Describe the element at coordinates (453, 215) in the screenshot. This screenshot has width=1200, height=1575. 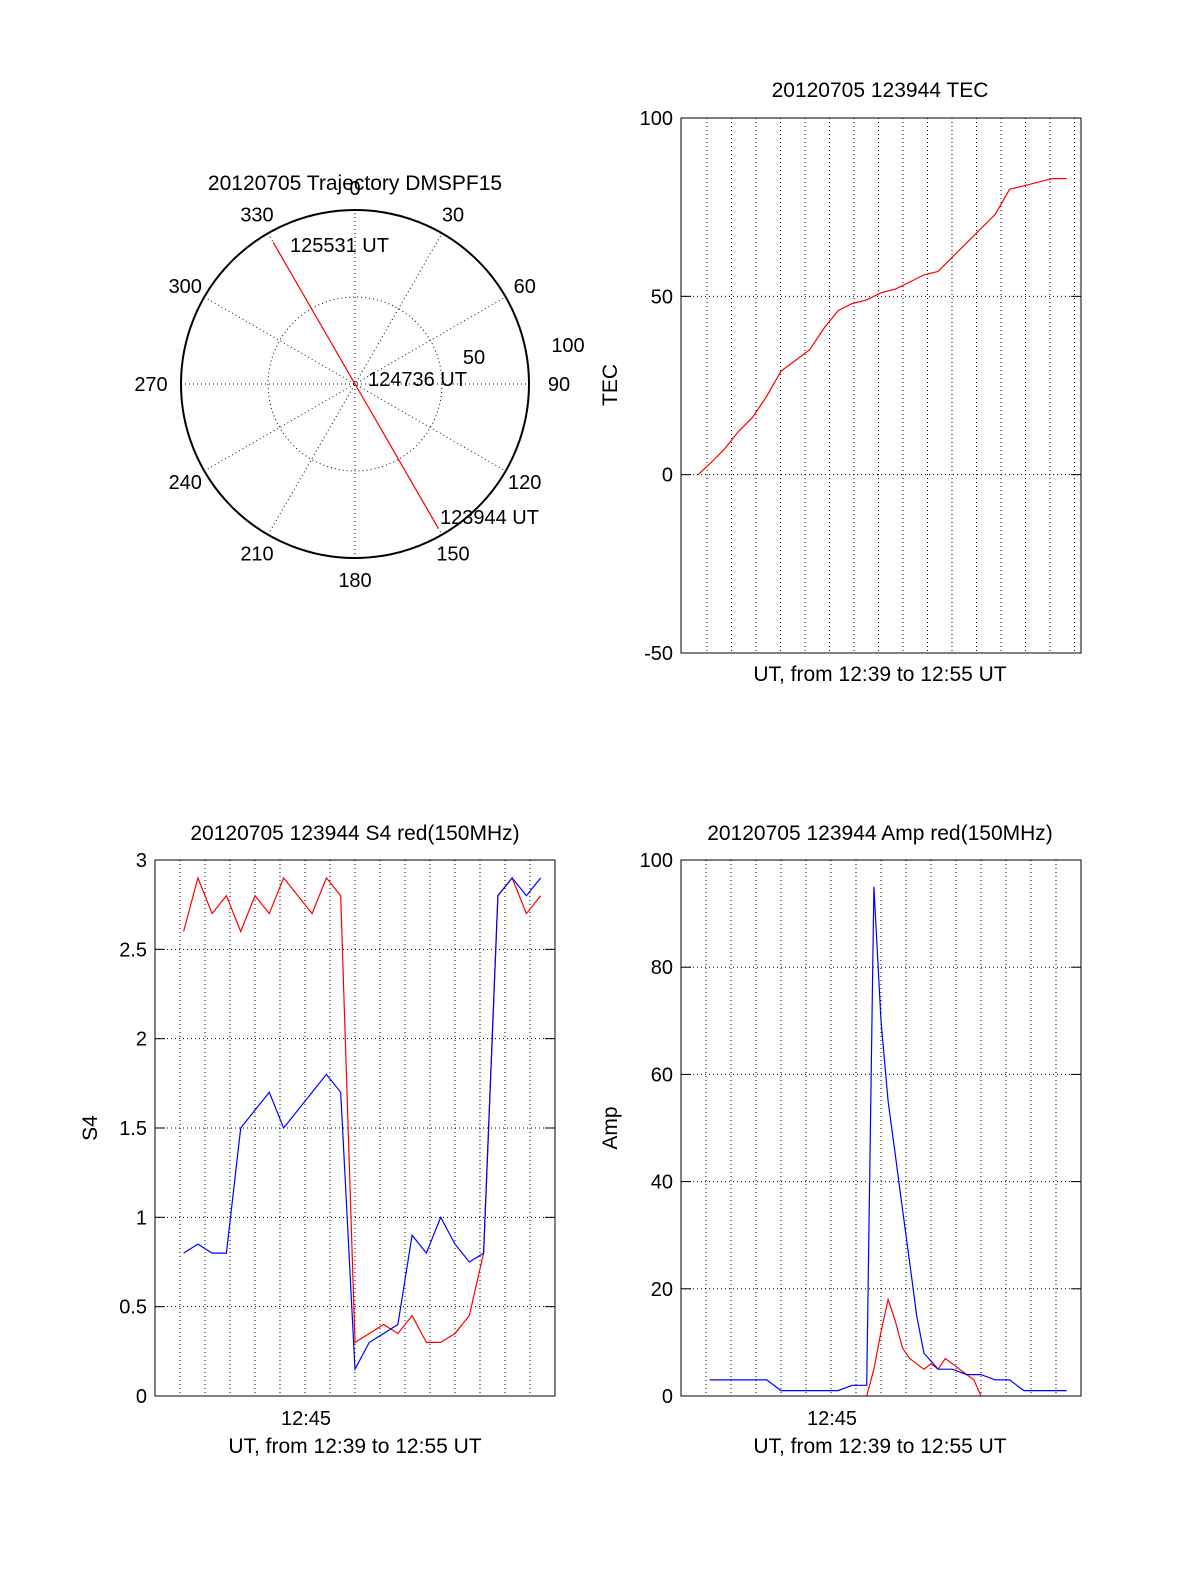
I see `polar-angle-label-30: 30` at that location.